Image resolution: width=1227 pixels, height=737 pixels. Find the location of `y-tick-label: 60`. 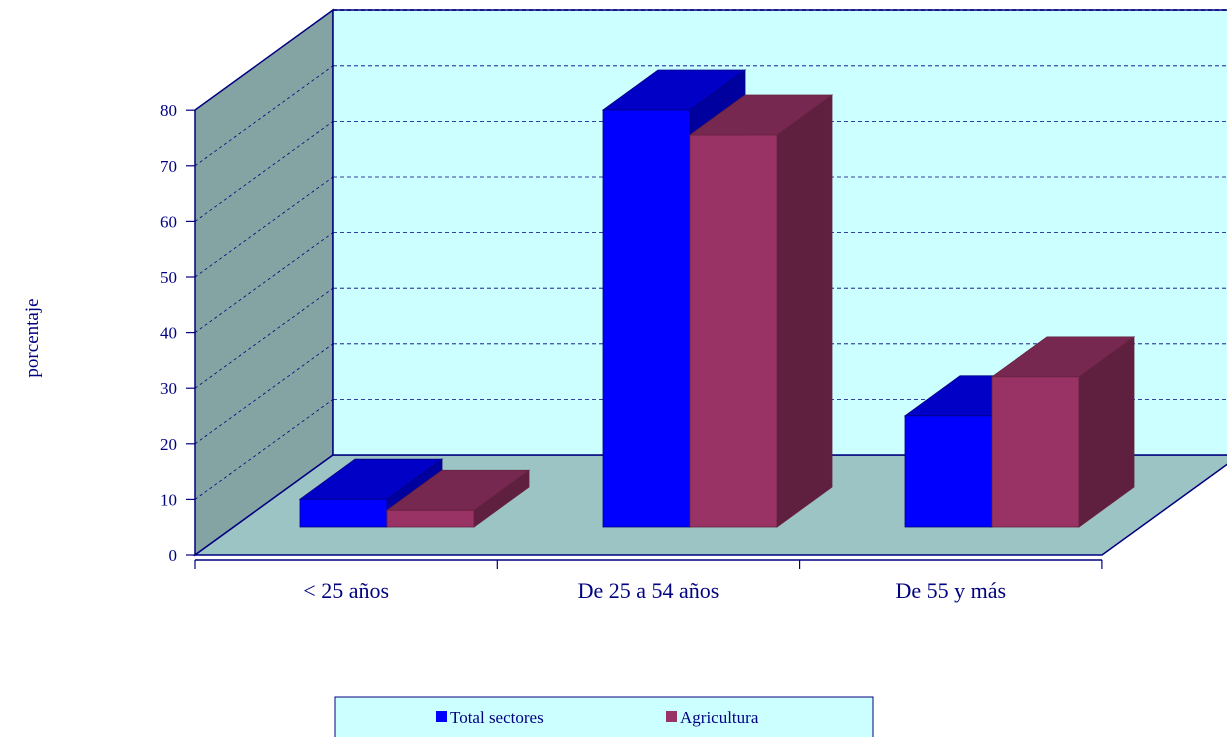

y-tick-label: 60 is located at coordinates (168, 221).